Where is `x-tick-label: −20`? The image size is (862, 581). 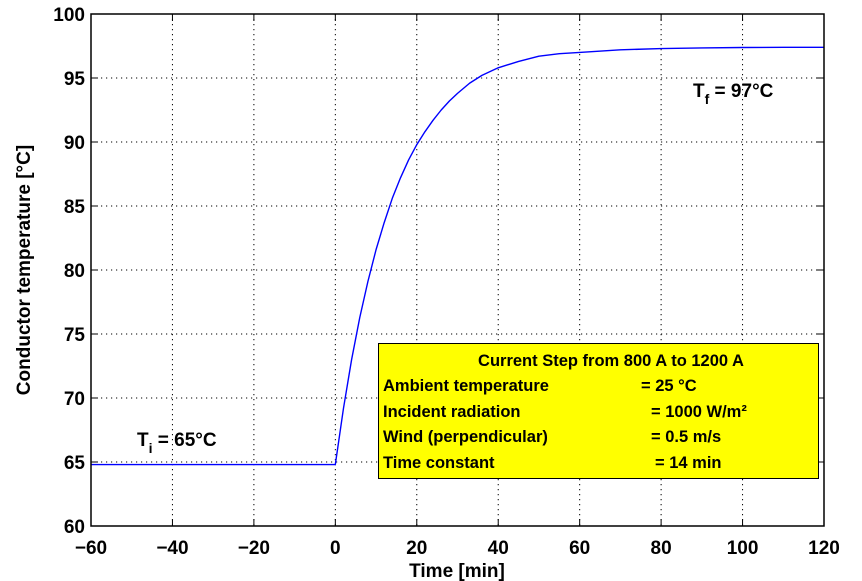
x-tick-label: −20 is located at coordinates (254, 548).